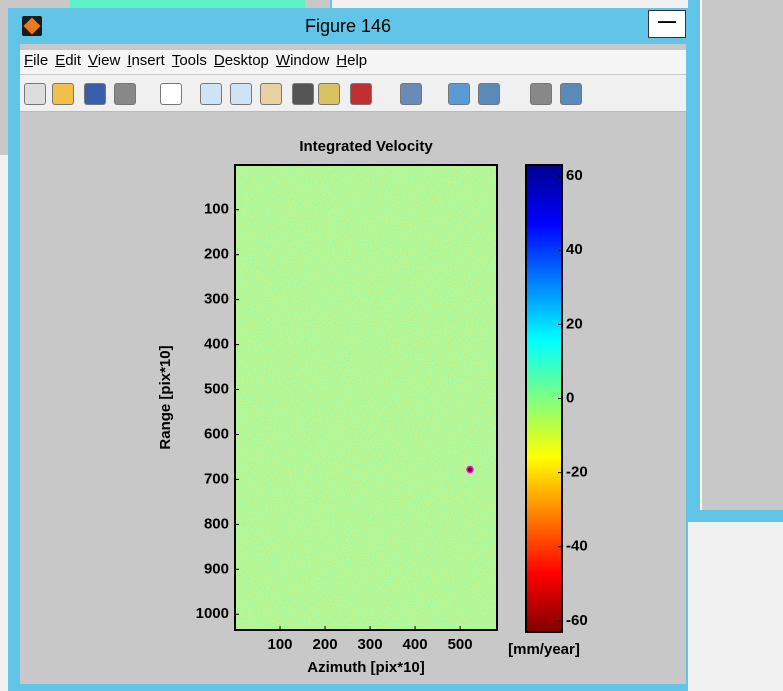  Describe the element at coordinates (189, 60) in the screenshot. I see `menu-item: Tools` at that location.